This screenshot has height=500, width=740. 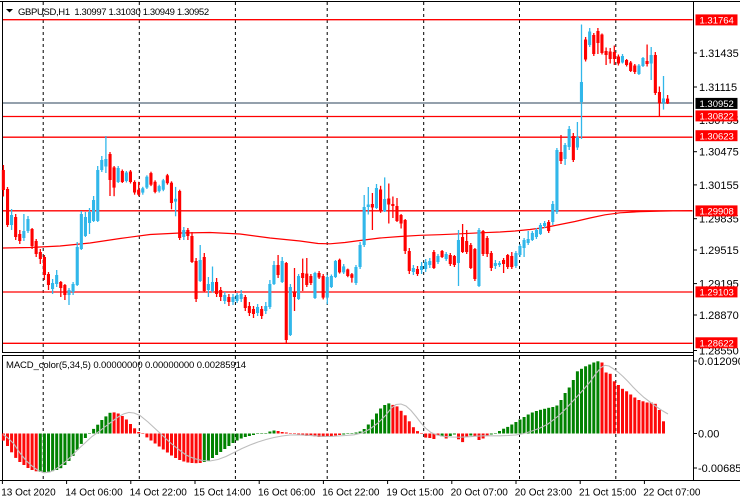 What do you see at coordinates (717, 117) in the screenshot?
I see `svg-text: 1.30822` at bounding box center [717, 117].